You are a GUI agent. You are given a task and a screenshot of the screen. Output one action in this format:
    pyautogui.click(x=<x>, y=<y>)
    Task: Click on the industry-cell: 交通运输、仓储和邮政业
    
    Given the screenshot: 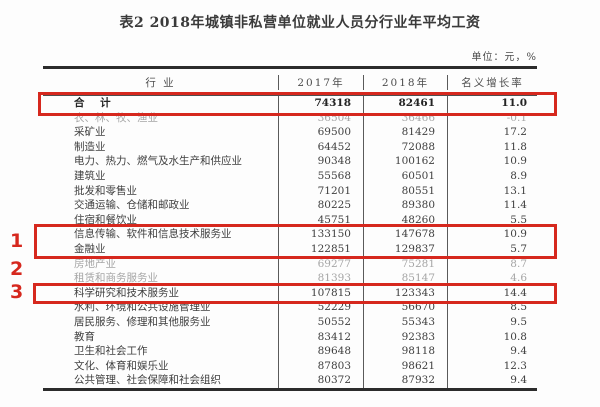 What is the action you would take?
    pyautogui.click(x=132, y=205)
    